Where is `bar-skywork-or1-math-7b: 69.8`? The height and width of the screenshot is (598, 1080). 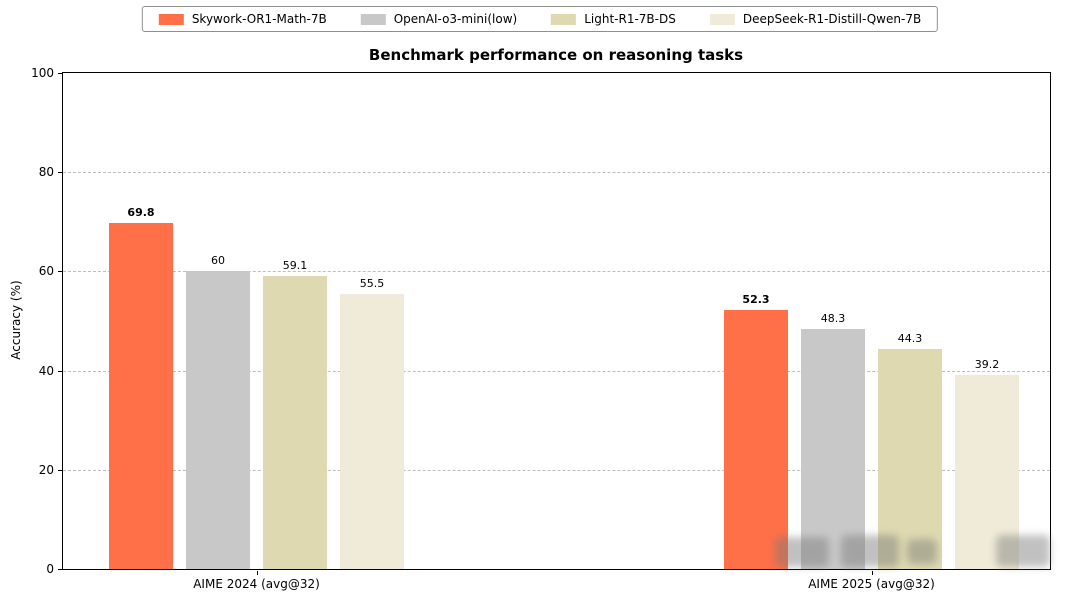
bar-skywork-or1-math-7b: 69.8 is located at coordinates (141, 387).